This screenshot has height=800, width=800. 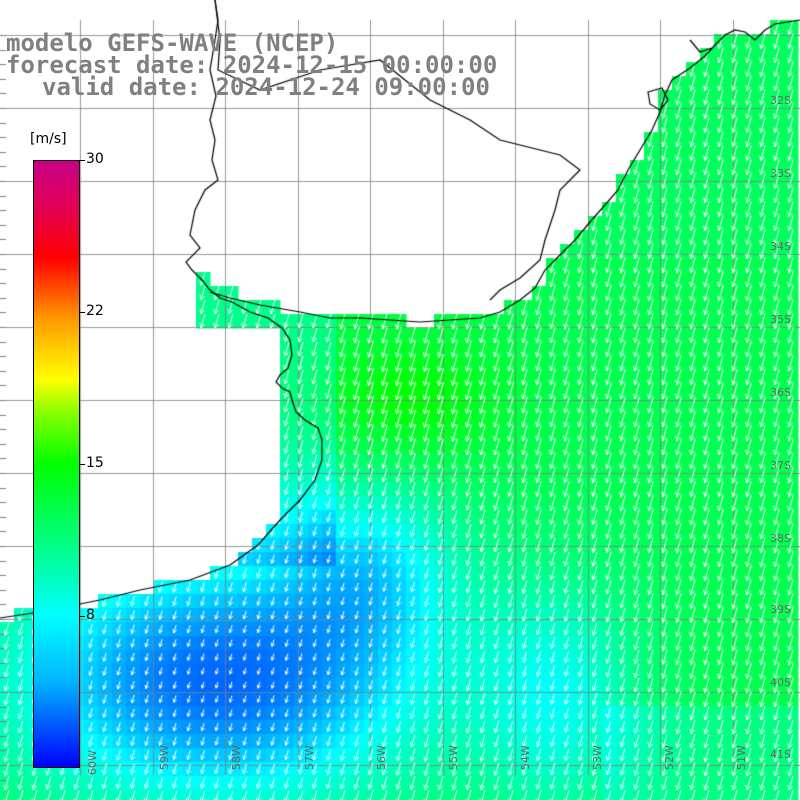 What do you see at coordinates (56, 464) in the screenshot?
I see `colorbar` at bounding box center [56, 464].